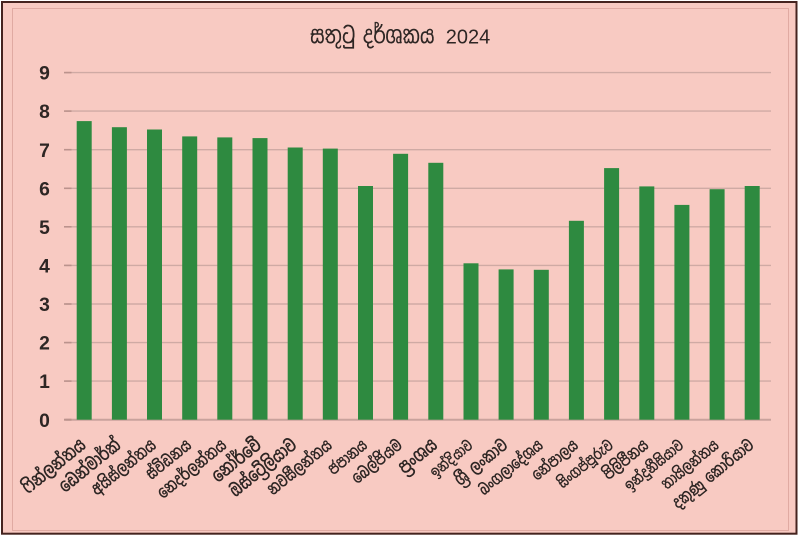 This screenshot has height=541, width=800. Describe the element at coordinates (468, 38) in the screenshot. I see `svg-text: 2024` at that location.